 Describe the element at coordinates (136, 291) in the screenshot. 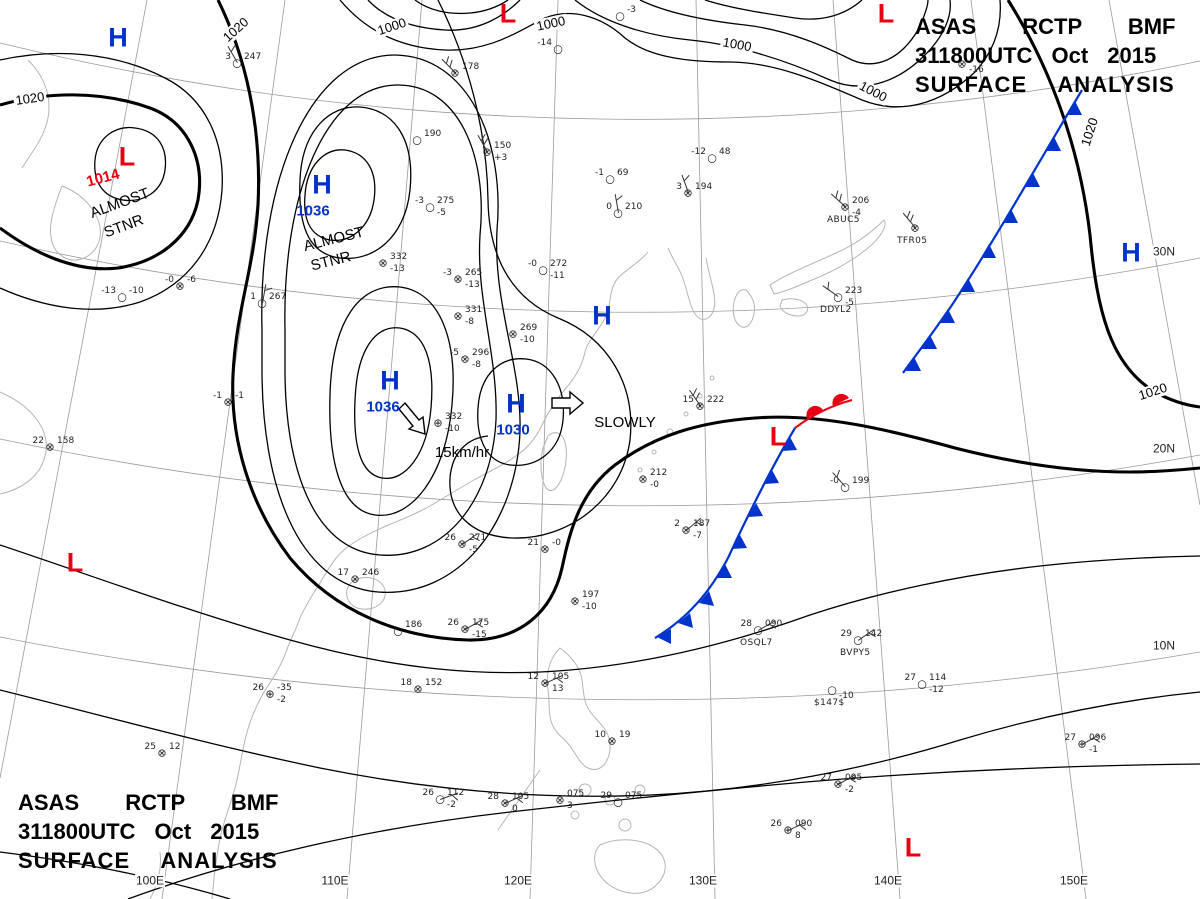

I see `station-pp: -10` at that location.